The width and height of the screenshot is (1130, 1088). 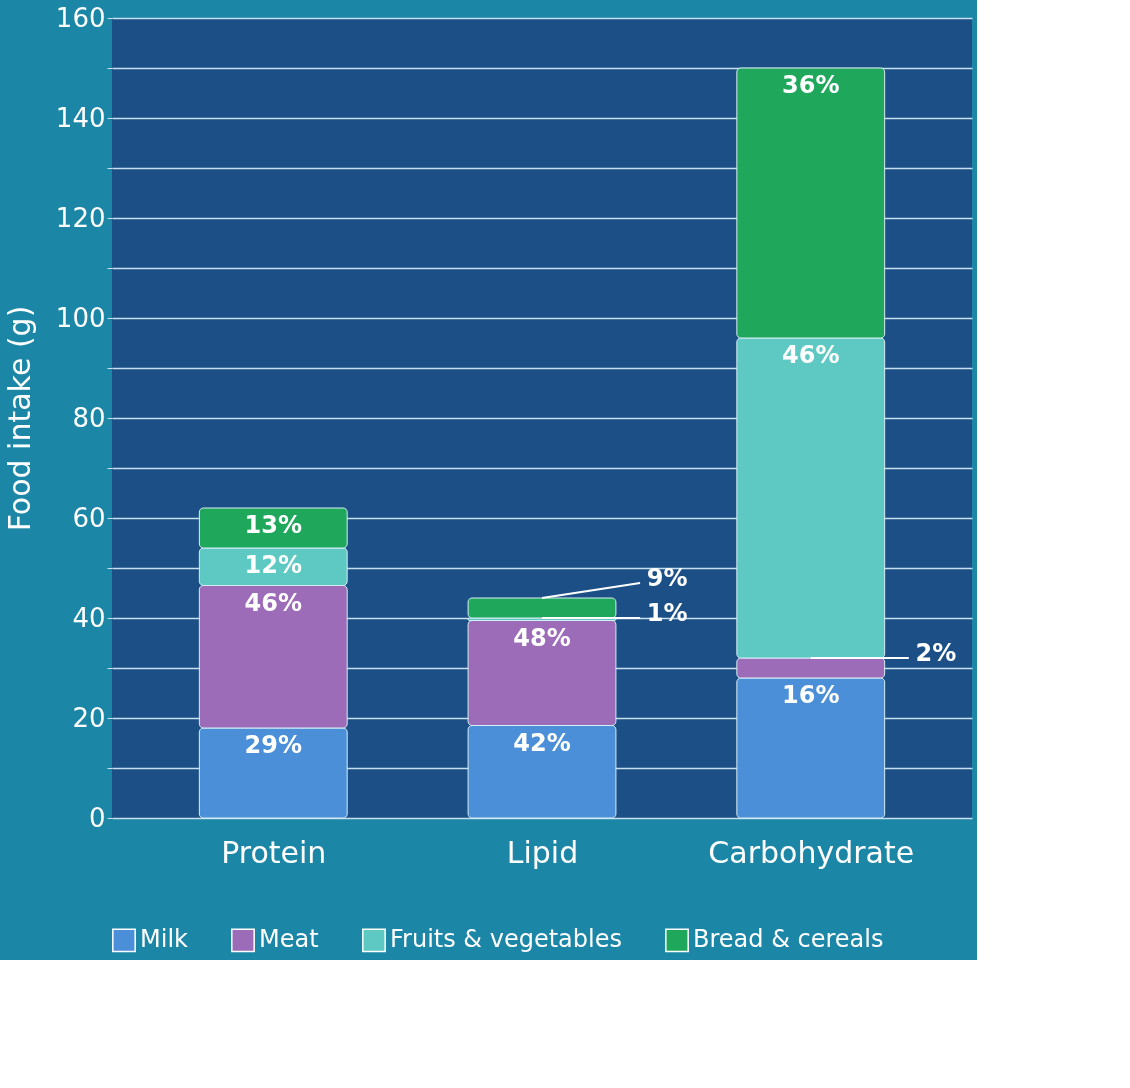 I want to click on x-tick-label: Protein, so click(x=274, y=852).